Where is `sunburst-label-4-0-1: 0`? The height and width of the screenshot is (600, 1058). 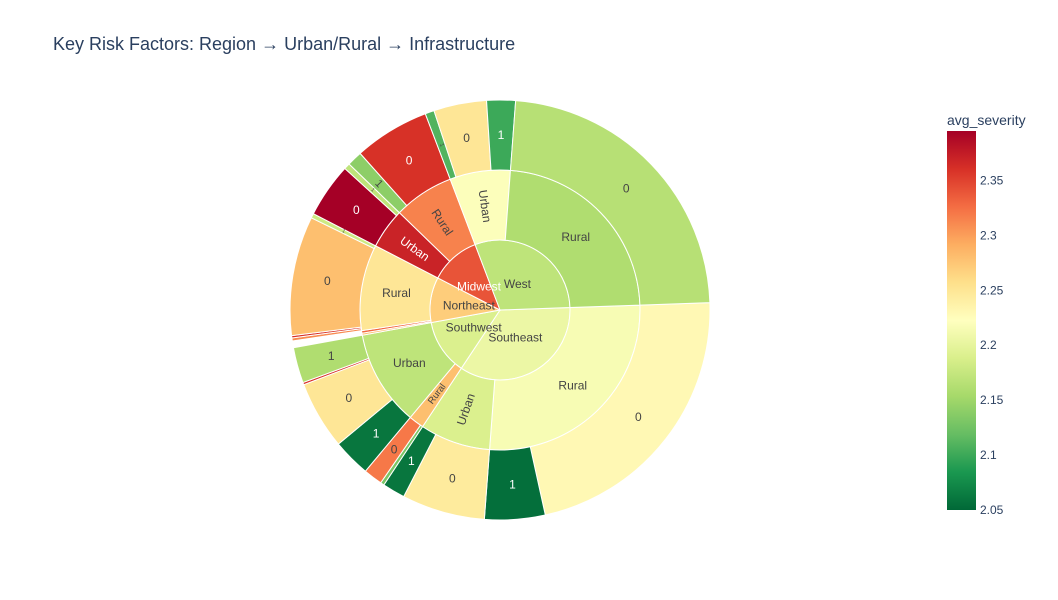 sunburst-label-4-0-1: 0 is located at coordinates (466, 138).